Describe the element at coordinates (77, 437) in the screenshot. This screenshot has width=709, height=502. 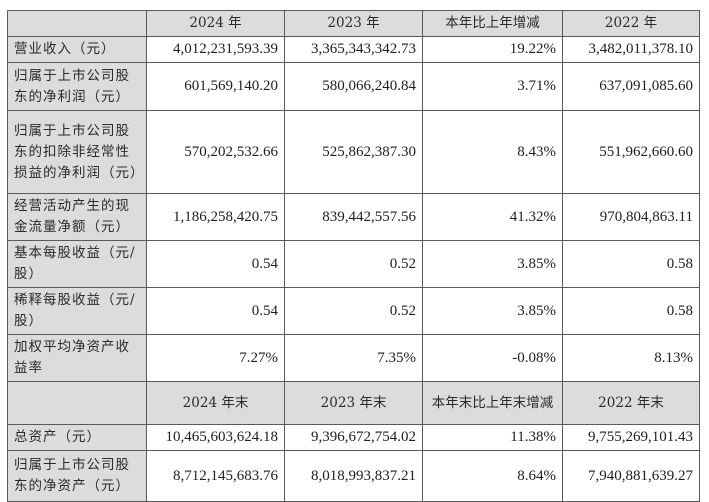
I see `row-label: 总资产（元）` at that location.